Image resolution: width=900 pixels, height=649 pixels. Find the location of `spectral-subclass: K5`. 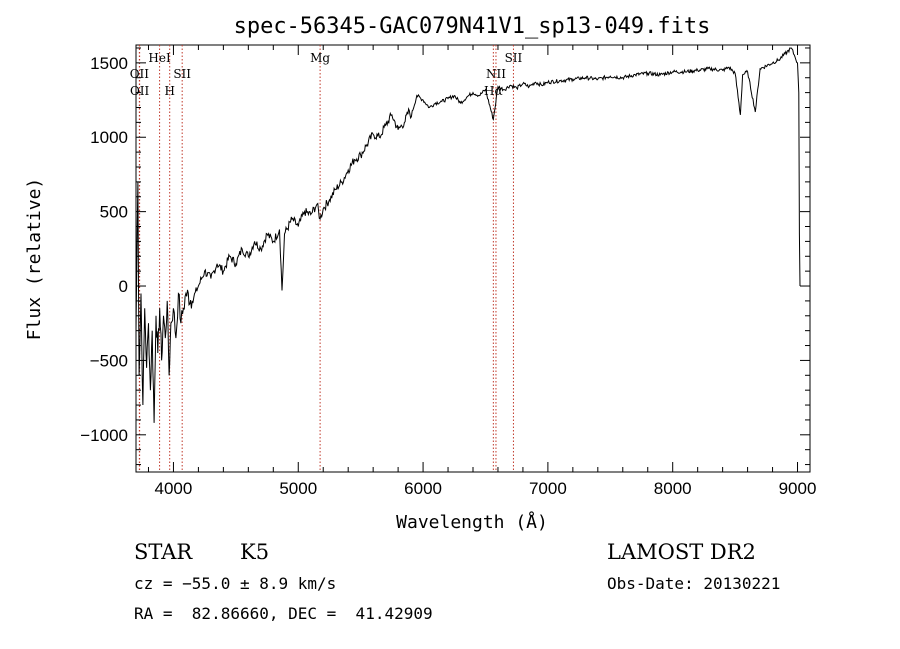

spectral-subclass: K5 is located at coordinates (255, 552).